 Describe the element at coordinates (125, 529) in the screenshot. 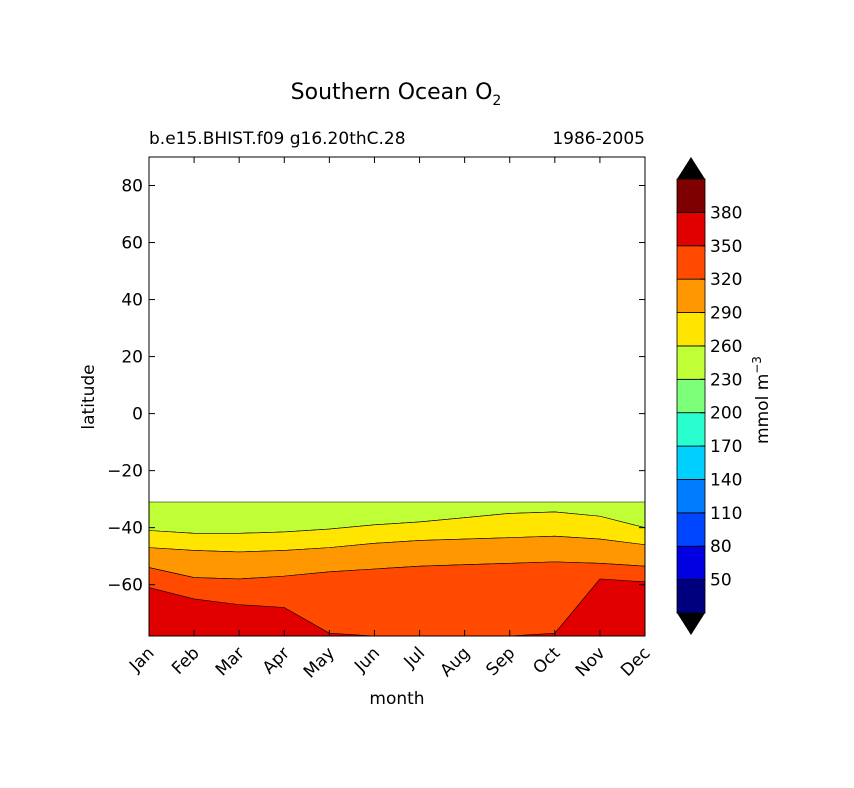

I see `y-tick-label: −40` at that location.